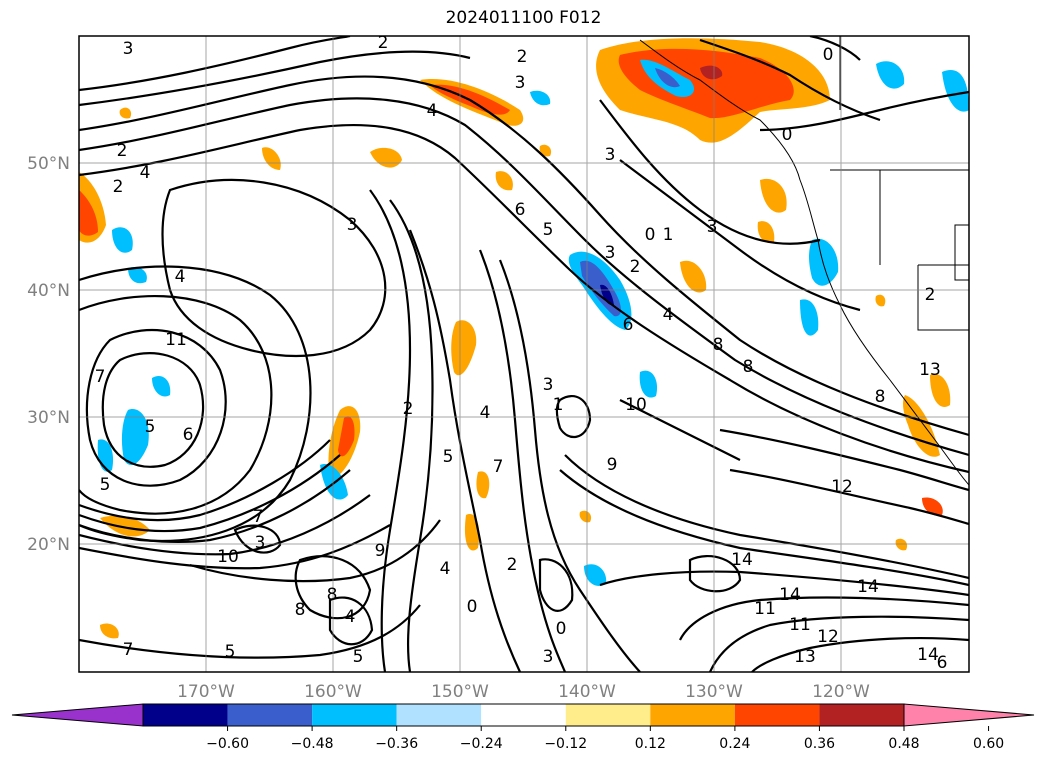  What do you see at coordinates (842, 487) in the screenshot?
I see `contour-label: 12` at bounding box center [842, 487].